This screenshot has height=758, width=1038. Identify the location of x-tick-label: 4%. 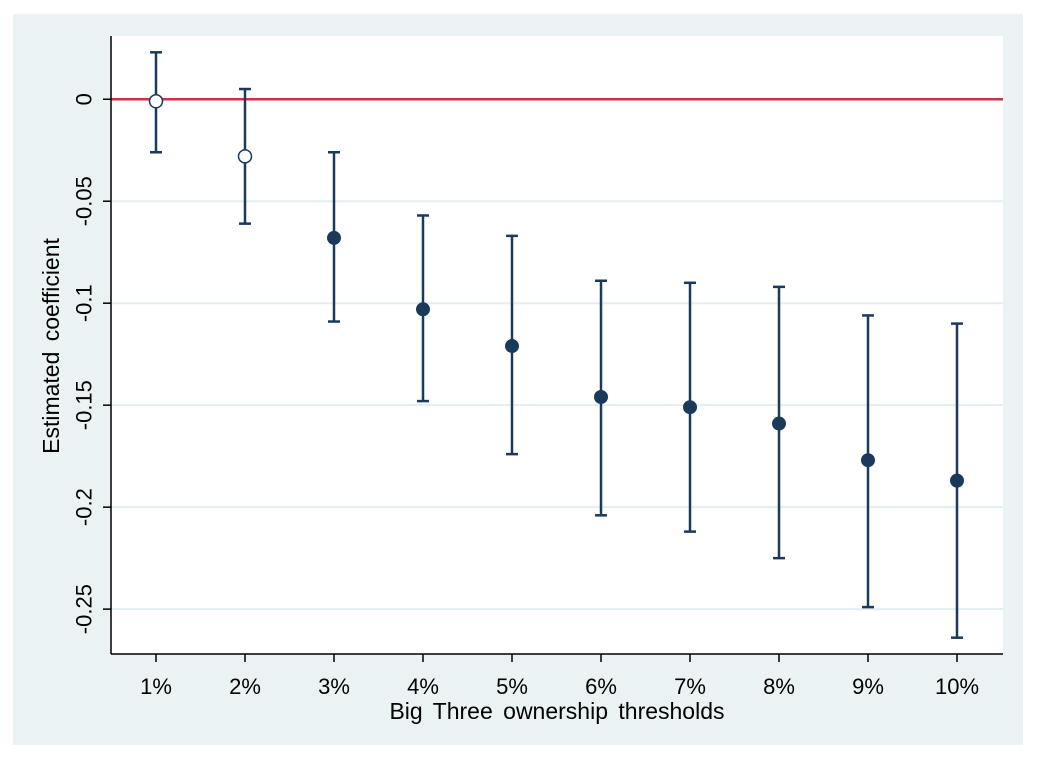
(423, 686).